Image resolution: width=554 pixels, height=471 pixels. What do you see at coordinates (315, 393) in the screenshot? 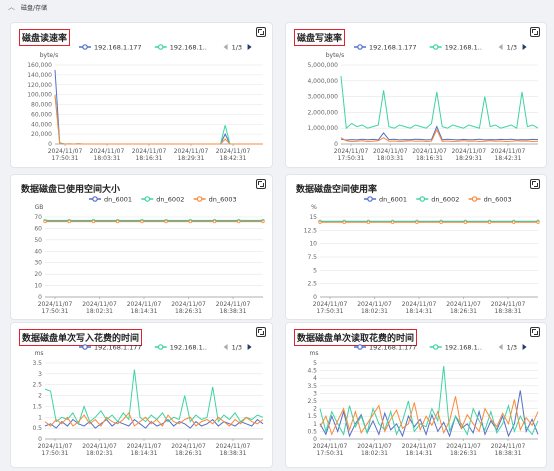
I see `y-tick-label: 3` at bounding box center [315, 393].